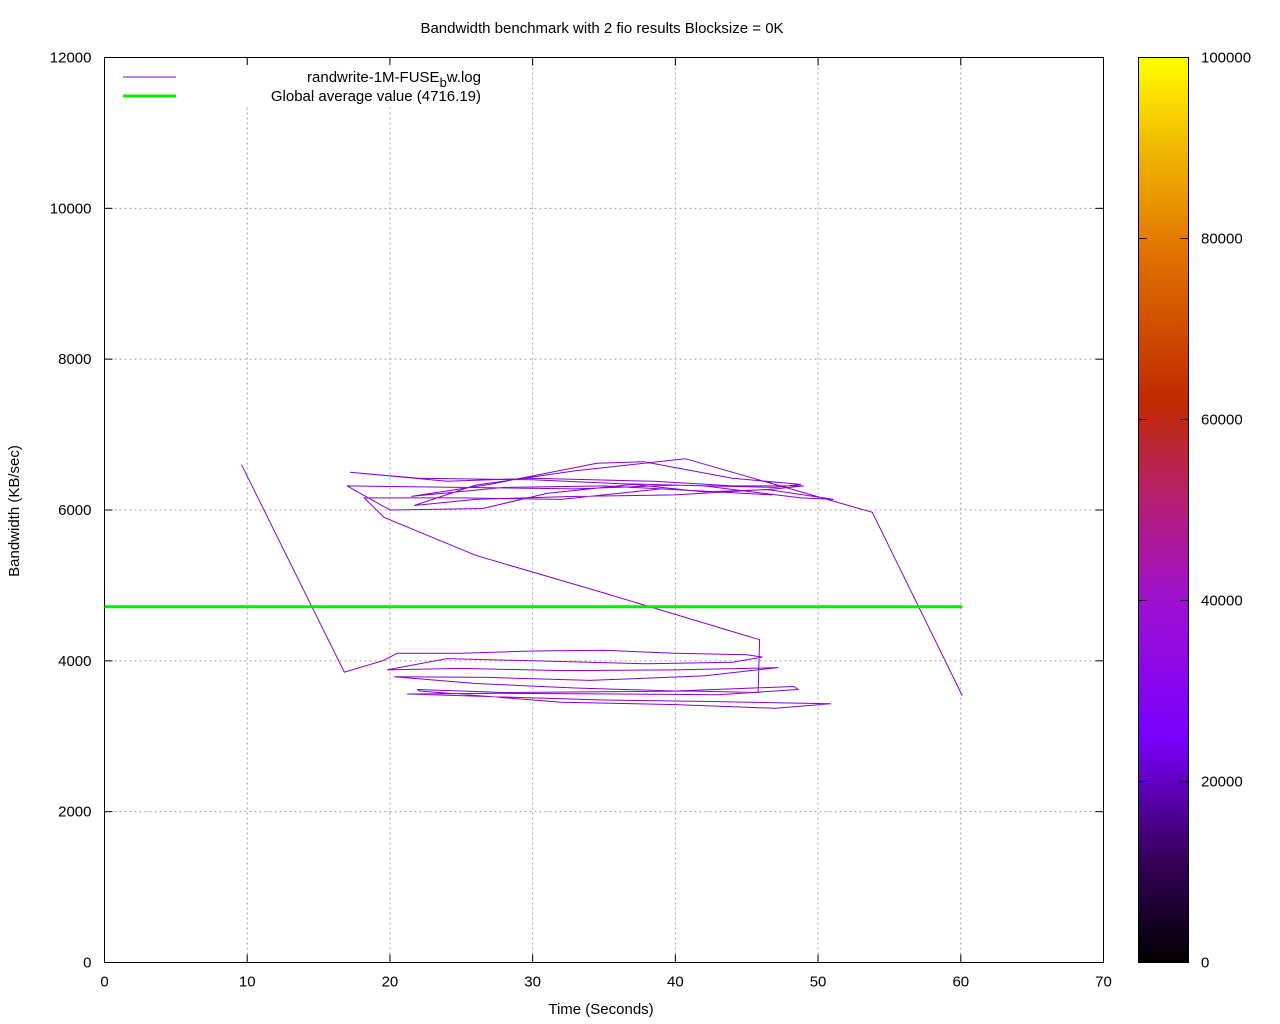 The height and width of the screenshot is (1024, 1280). Describe the element at coordinates (71, 58) in the screenshot. I see `y-tick-label: 12000` at that location.